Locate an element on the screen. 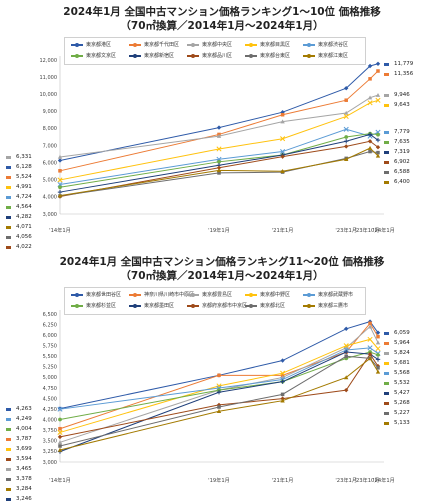  value-label-text: 4,249 is located at coordinates (24, 418).